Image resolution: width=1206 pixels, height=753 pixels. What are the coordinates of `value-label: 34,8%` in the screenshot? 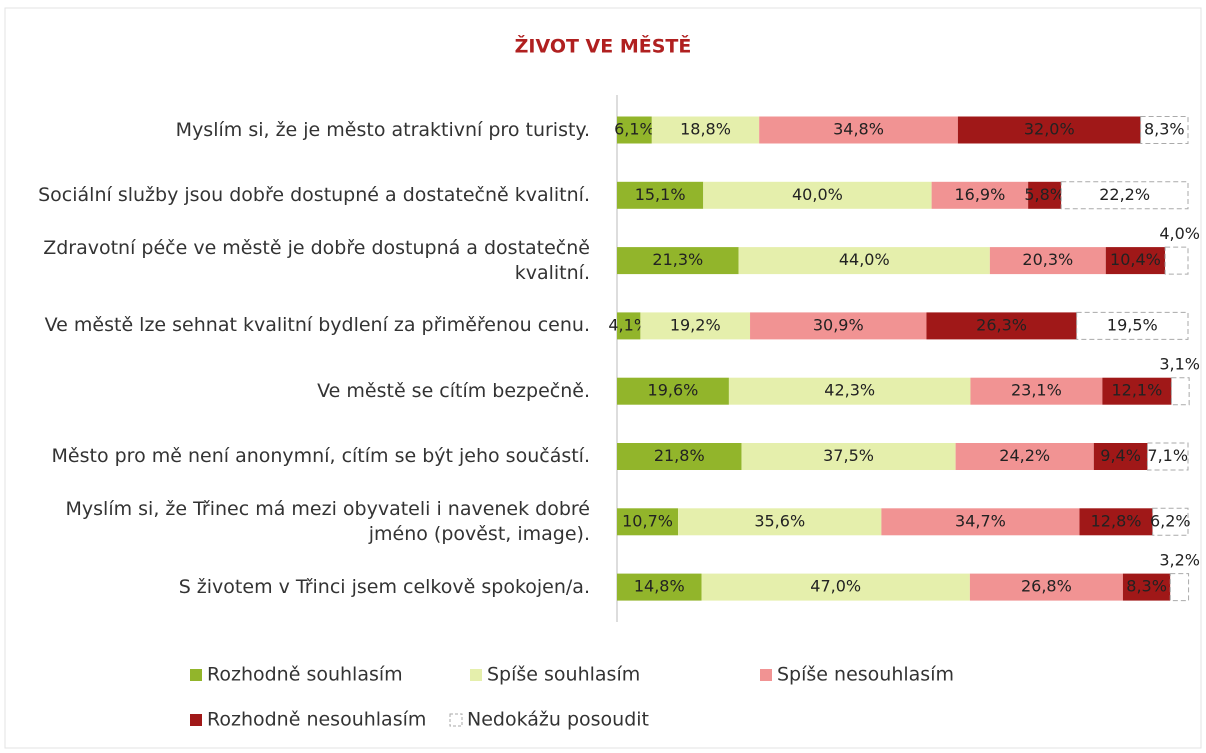 It's located at (858, 129).